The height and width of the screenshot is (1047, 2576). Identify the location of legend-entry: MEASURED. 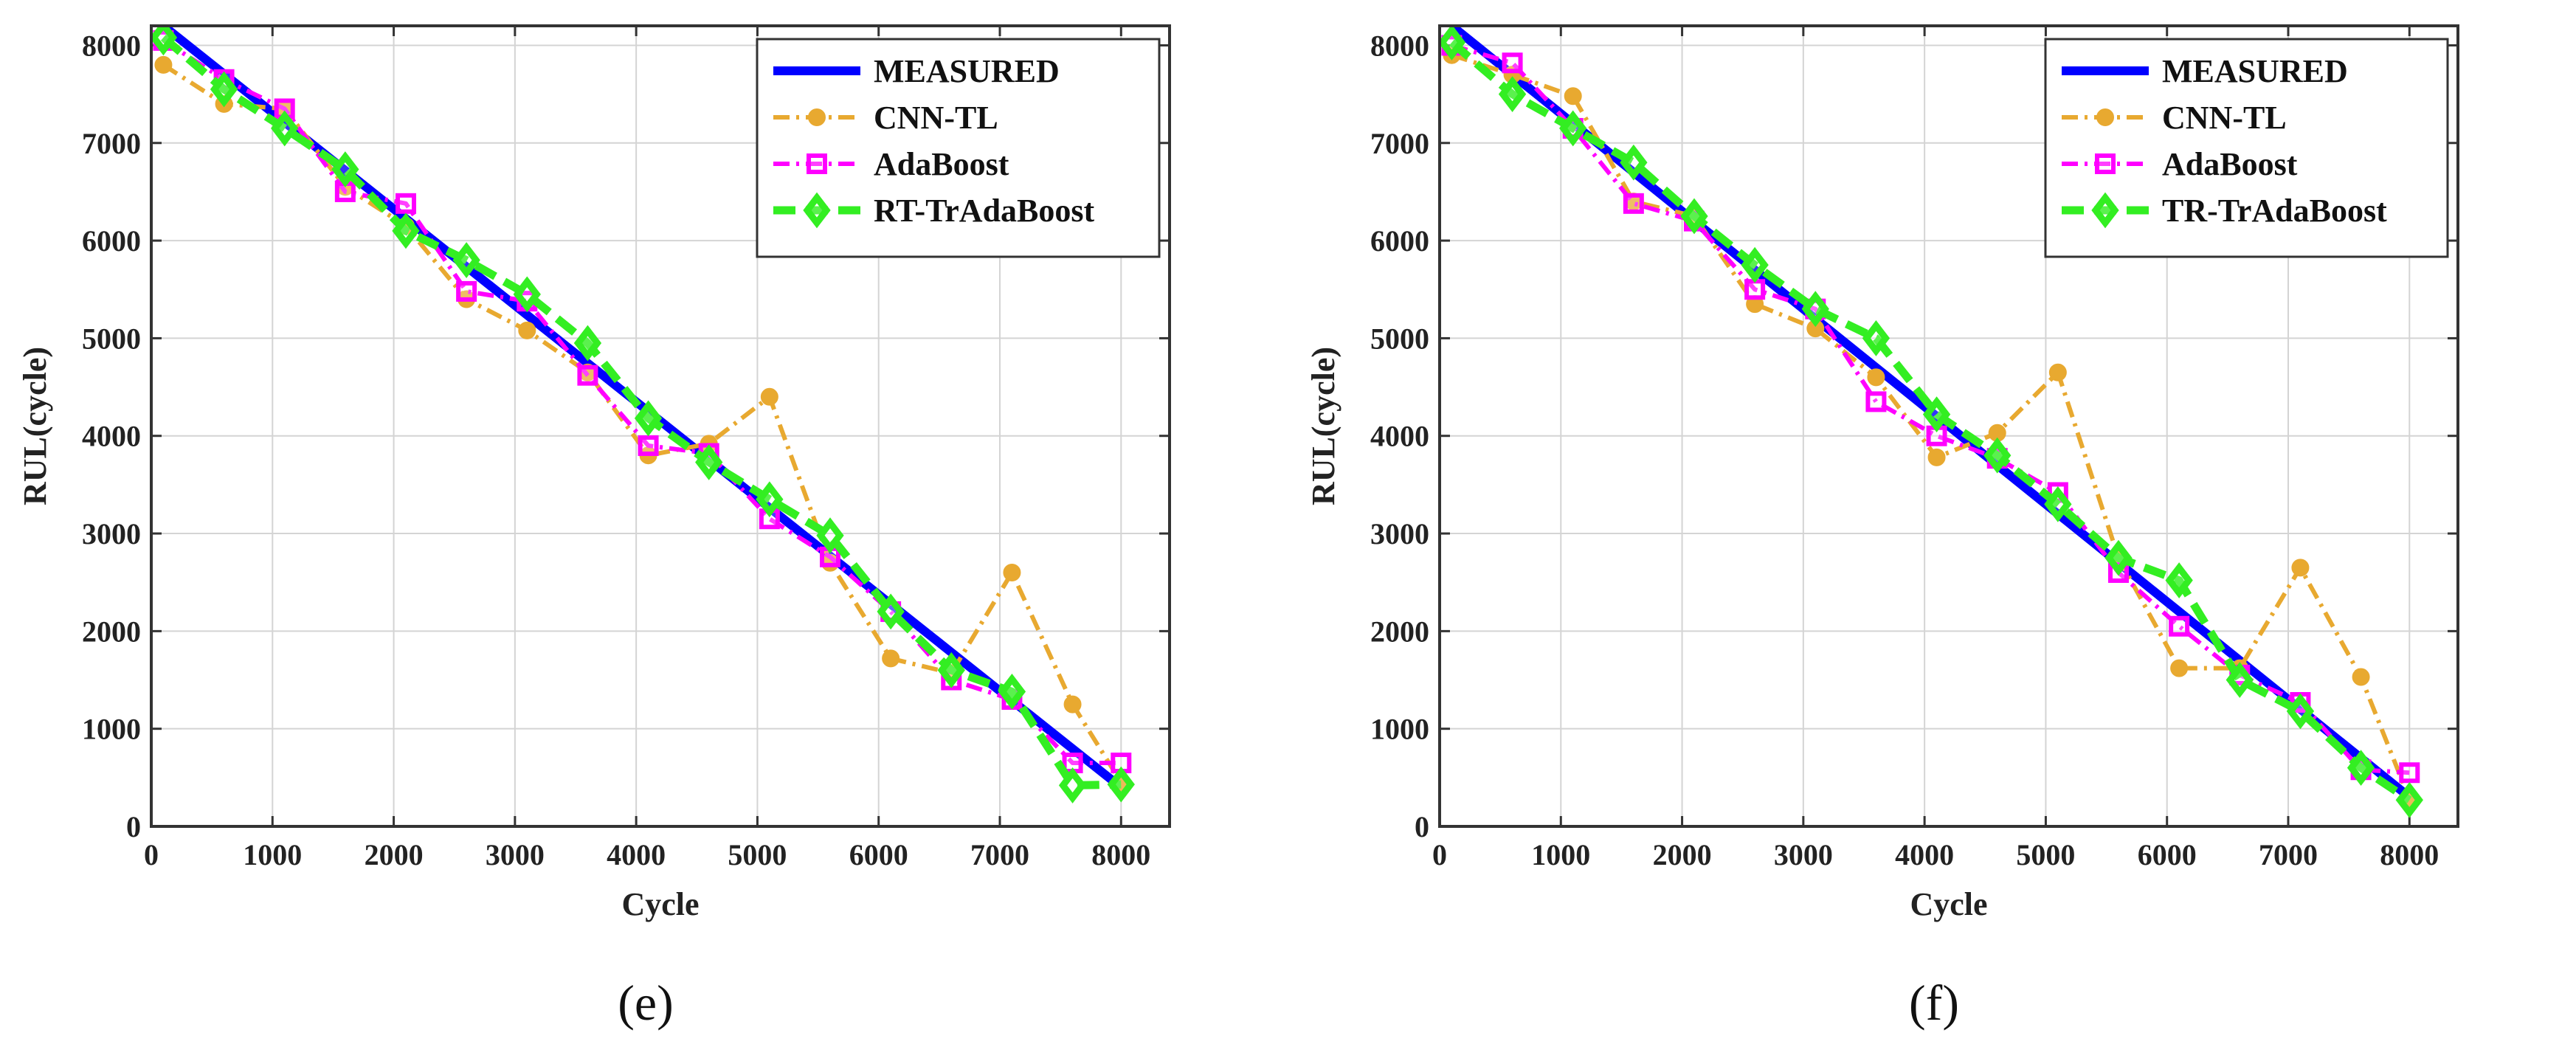
(2205, 71).